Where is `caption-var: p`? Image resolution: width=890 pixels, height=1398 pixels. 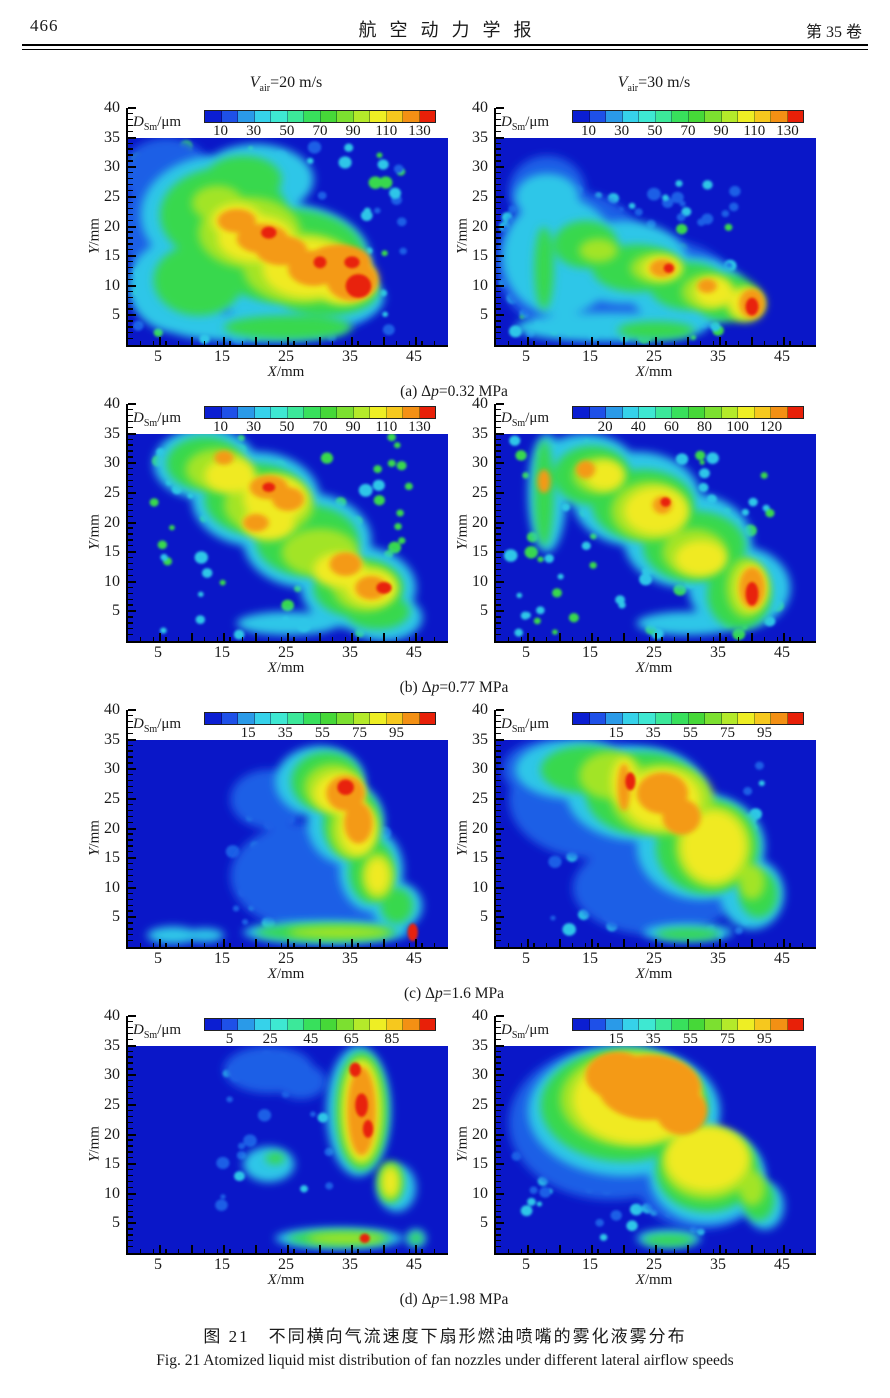 caption-var: p is located at coordinates (435, 1299).